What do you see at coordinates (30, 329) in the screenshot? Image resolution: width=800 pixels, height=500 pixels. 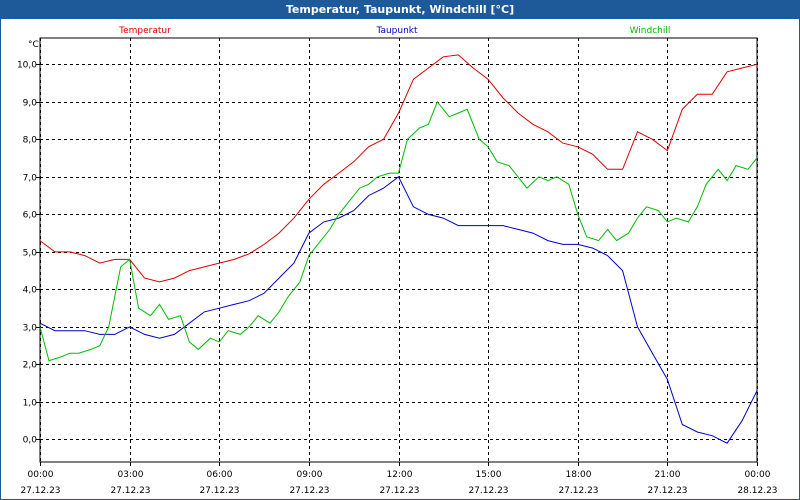 I see `y-tick-label: 3,0` at bounding box center [30, 329].